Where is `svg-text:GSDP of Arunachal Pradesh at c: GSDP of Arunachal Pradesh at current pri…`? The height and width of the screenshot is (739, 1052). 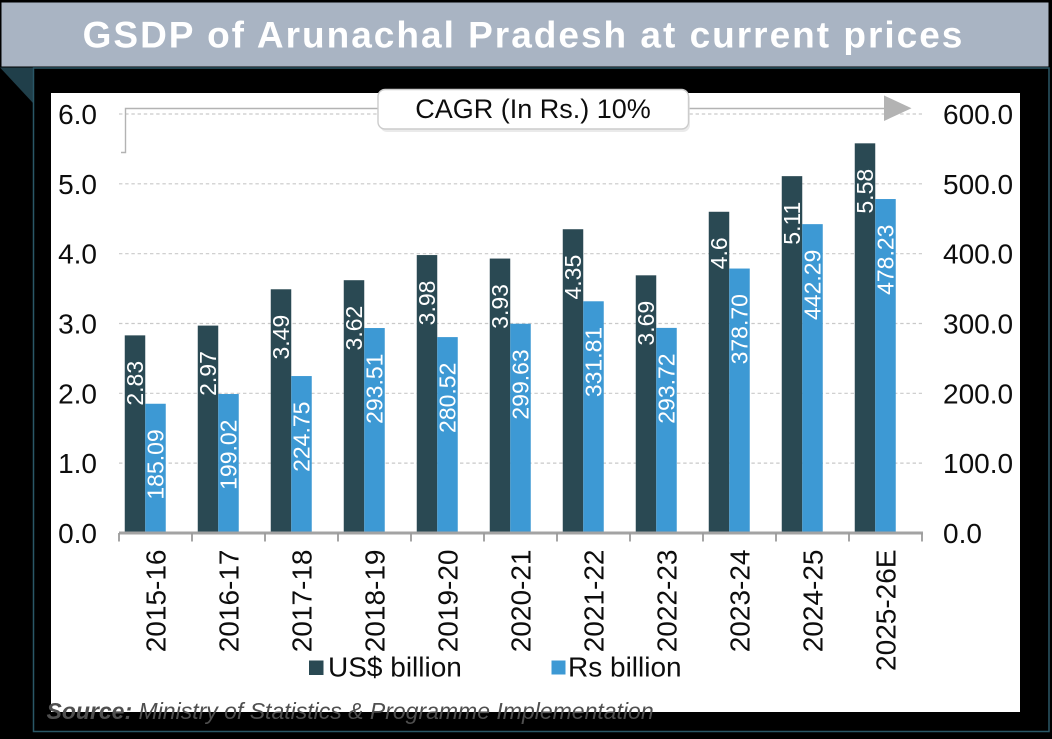 svg-text:GSDP of Arunachal Pradesh at c: GSDP of Arunachal Pradesh at current pri… is located at coordinates (524, 35).